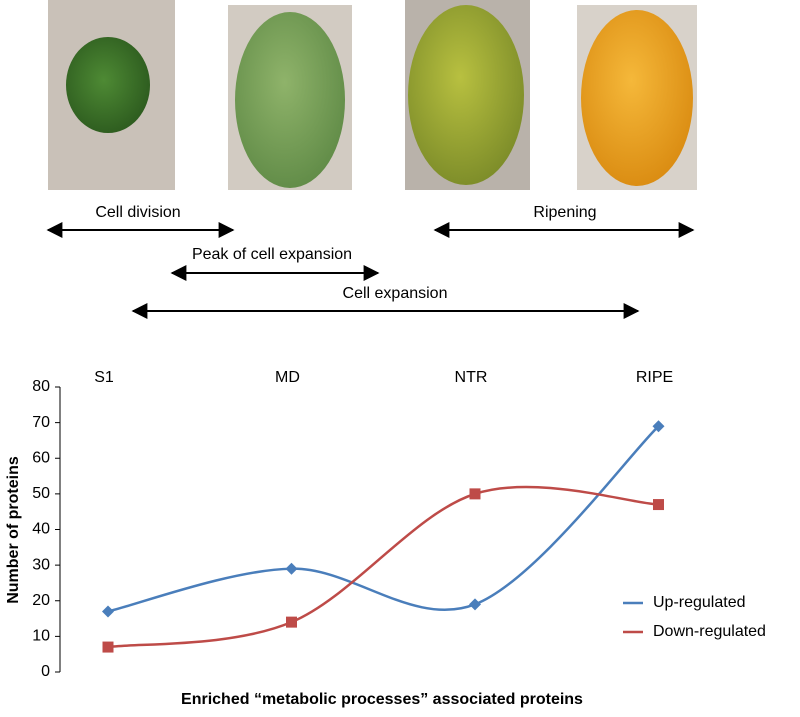 Image resolution: width=800 pixels, height=717 pixels. I want to click on y-tick-label: 60, so click(41, 457).